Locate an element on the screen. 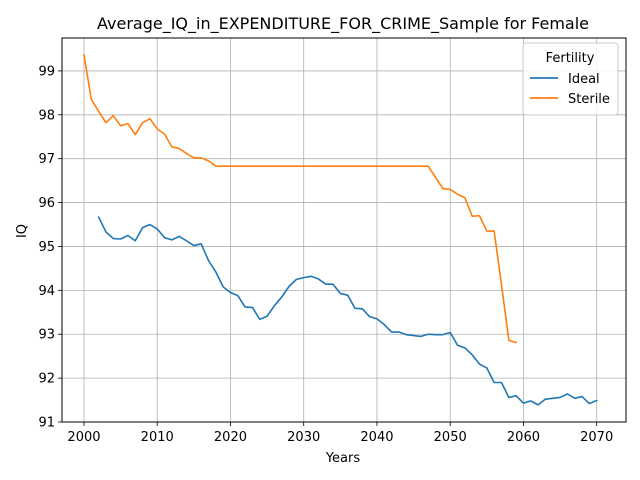 This screenshot has width=640, height=480. legend-title: Fertility is located at coordinates (570, 58).